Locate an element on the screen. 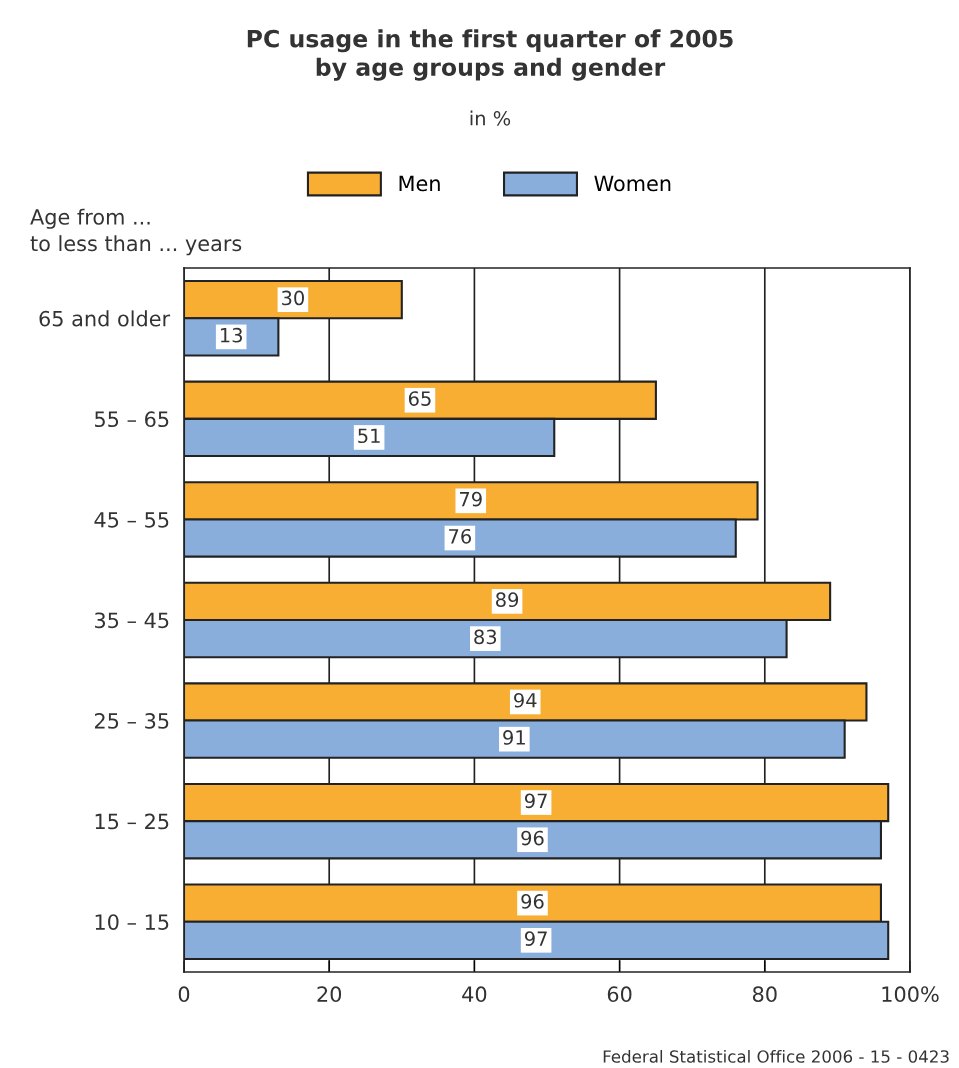 This screenshot has width=959, height=1068. data-label: 83 is located at coordinates (485, 637).